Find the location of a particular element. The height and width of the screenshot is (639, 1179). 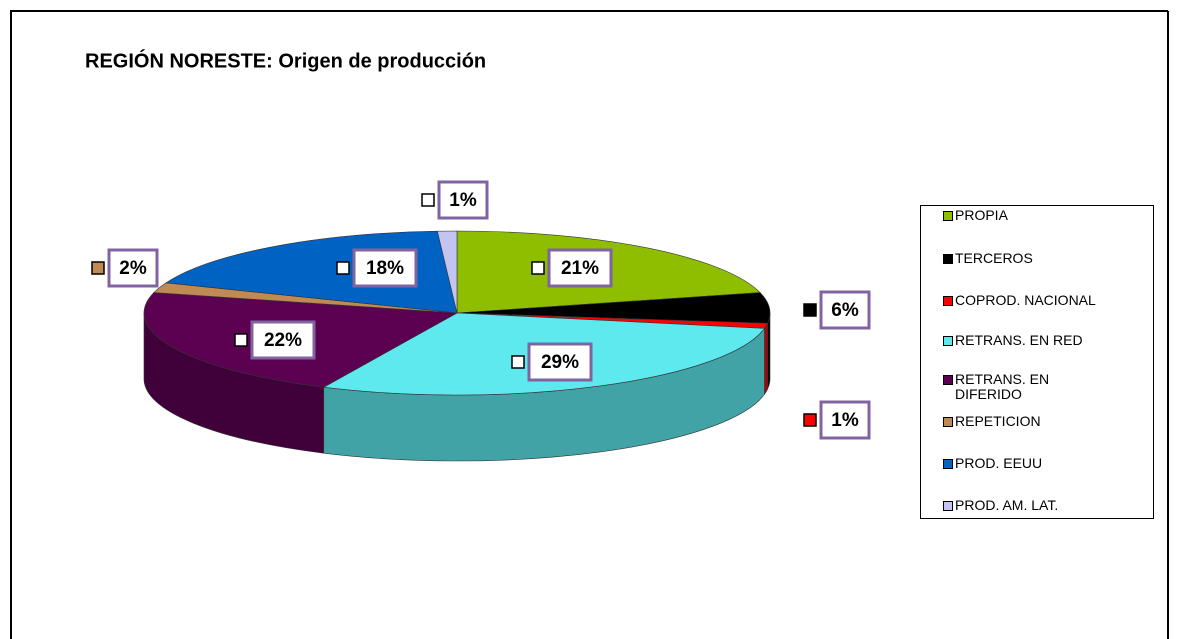

data-label: 21% is located at coordinates (580, 268).